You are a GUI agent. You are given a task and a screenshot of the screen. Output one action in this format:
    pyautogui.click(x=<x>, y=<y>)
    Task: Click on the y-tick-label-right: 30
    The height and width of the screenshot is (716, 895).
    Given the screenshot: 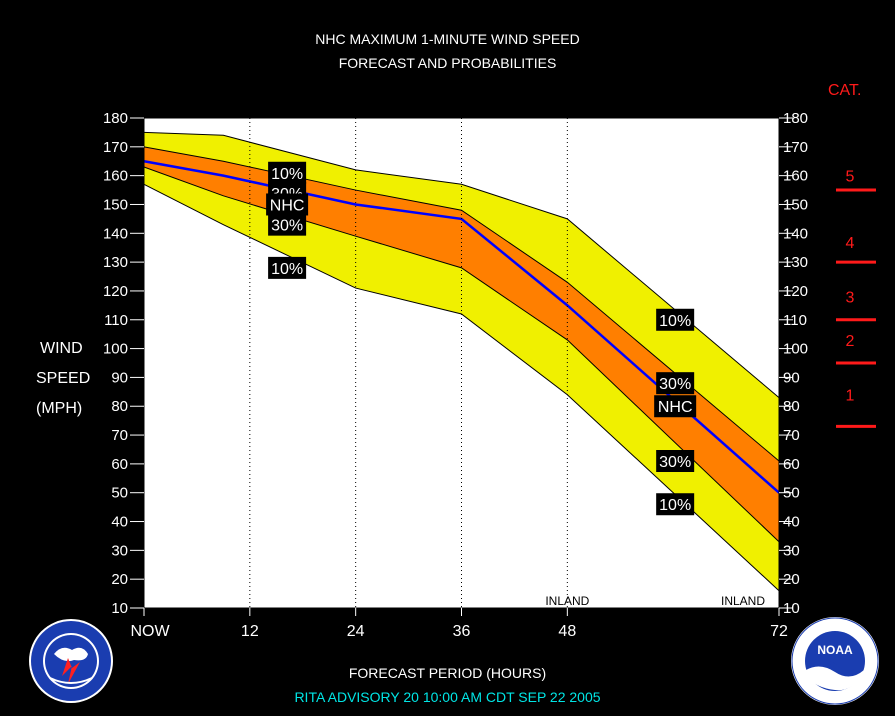 What is the action you would take?
    pyautogui.click(x=791, y=550)
    